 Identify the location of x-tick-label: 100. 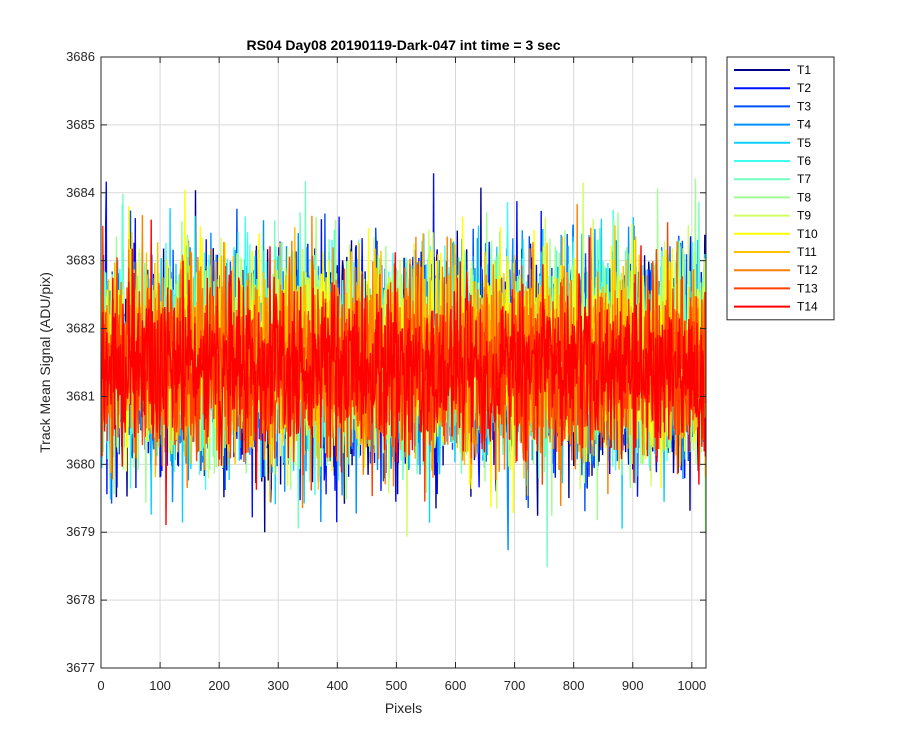
(160, 685).